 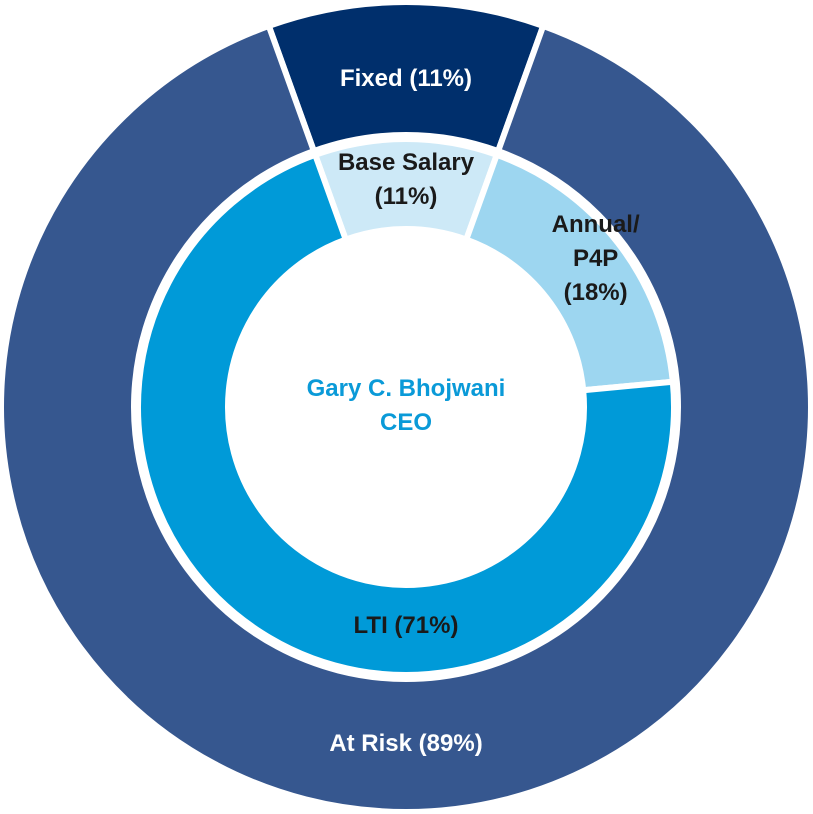 I want to click on segment-label: Annual/P4P (18%), so click(x=596, y=258).